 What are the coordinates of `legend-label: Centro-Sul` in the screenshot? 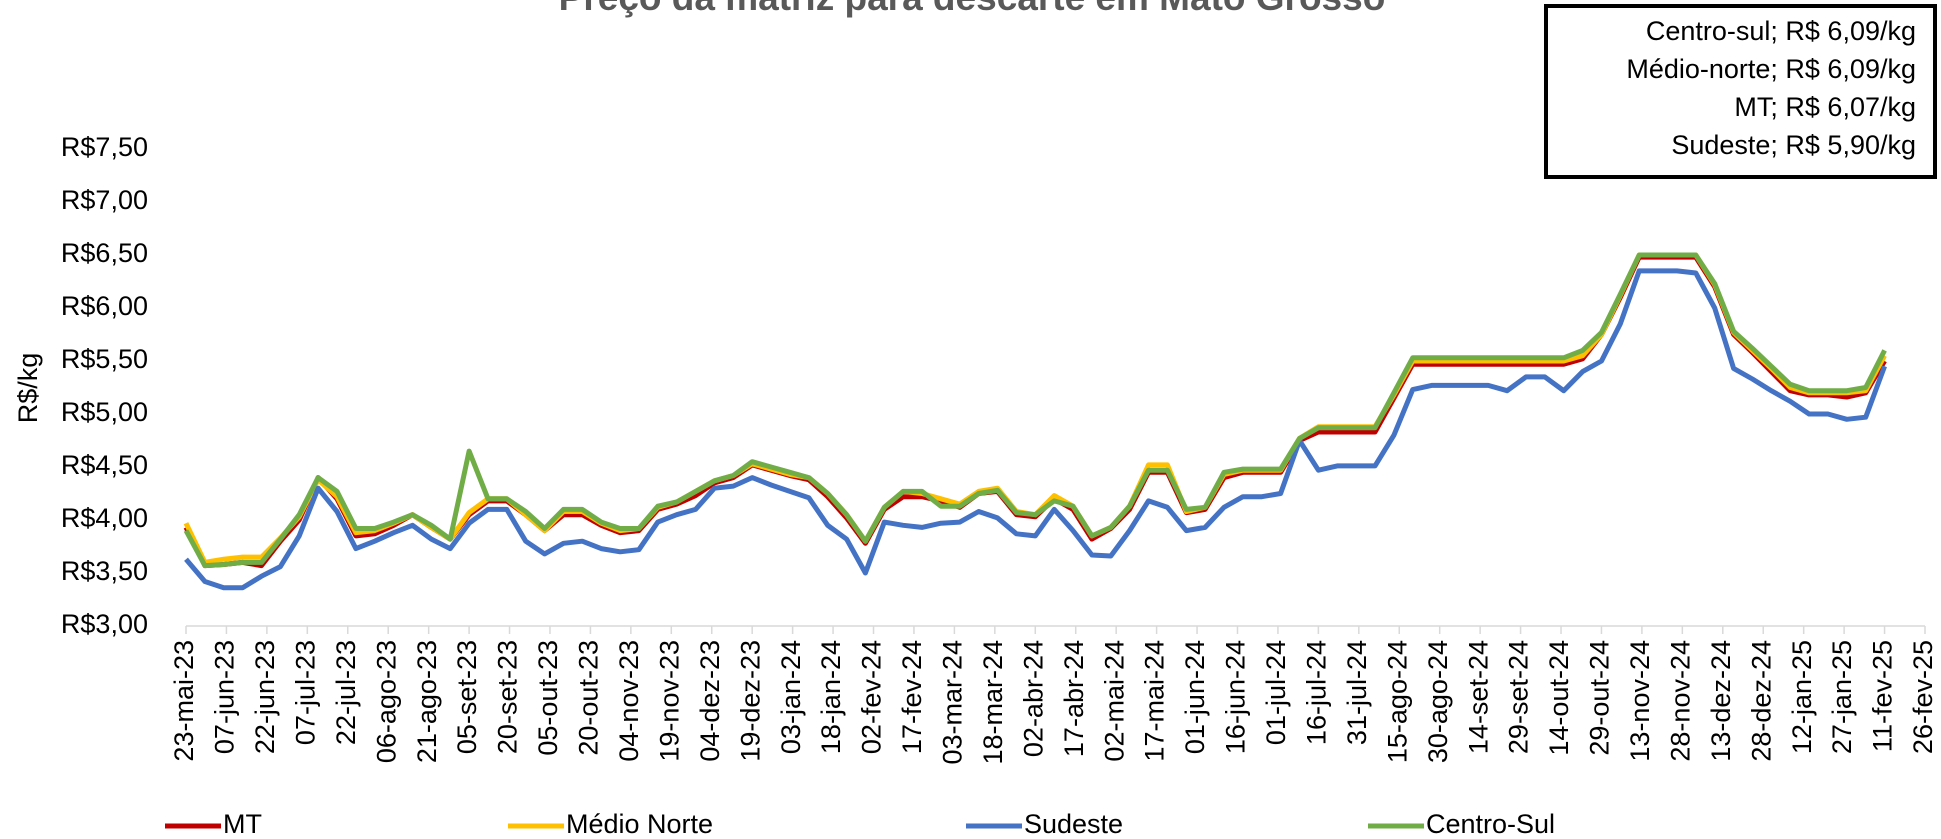 It's located at (1490, 824).